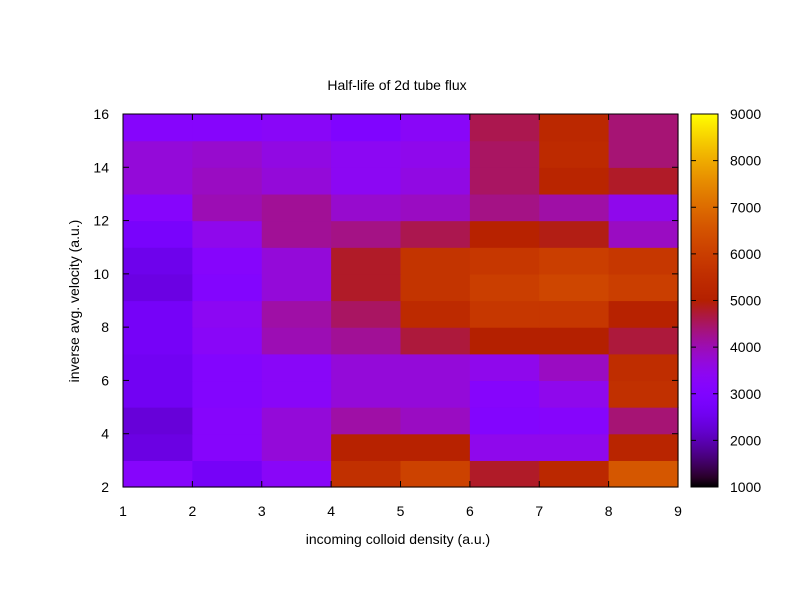 Image resolution: width=800 pixels, height=600 pixels. What do you see at coordinates (745, 114) in the screenshot?
I see `colorbar-tick-label: 9000` at bounding box center [745, 114].